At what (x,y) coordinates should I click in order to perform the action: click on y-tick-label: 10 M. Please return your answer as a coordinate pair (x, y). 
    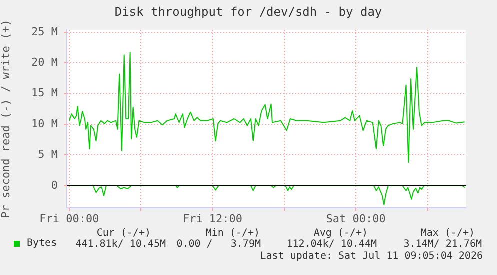
    Looking at the image, I should click on (45, 123).